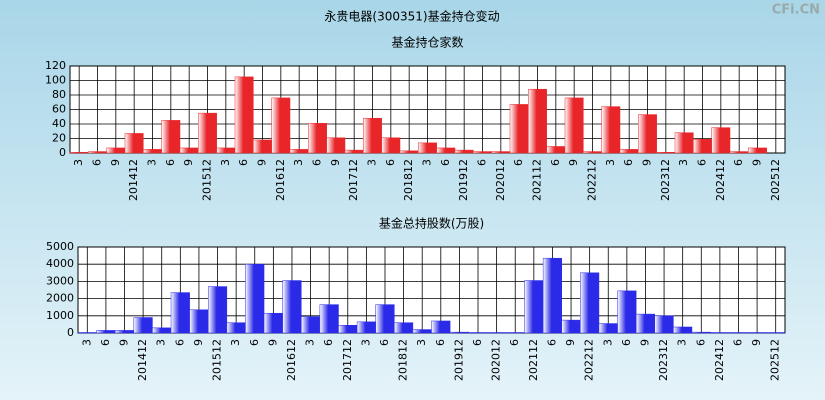 This screenshot has width=825, height=400. I want to click on x-tick-label: 202212, so click(592, 180).